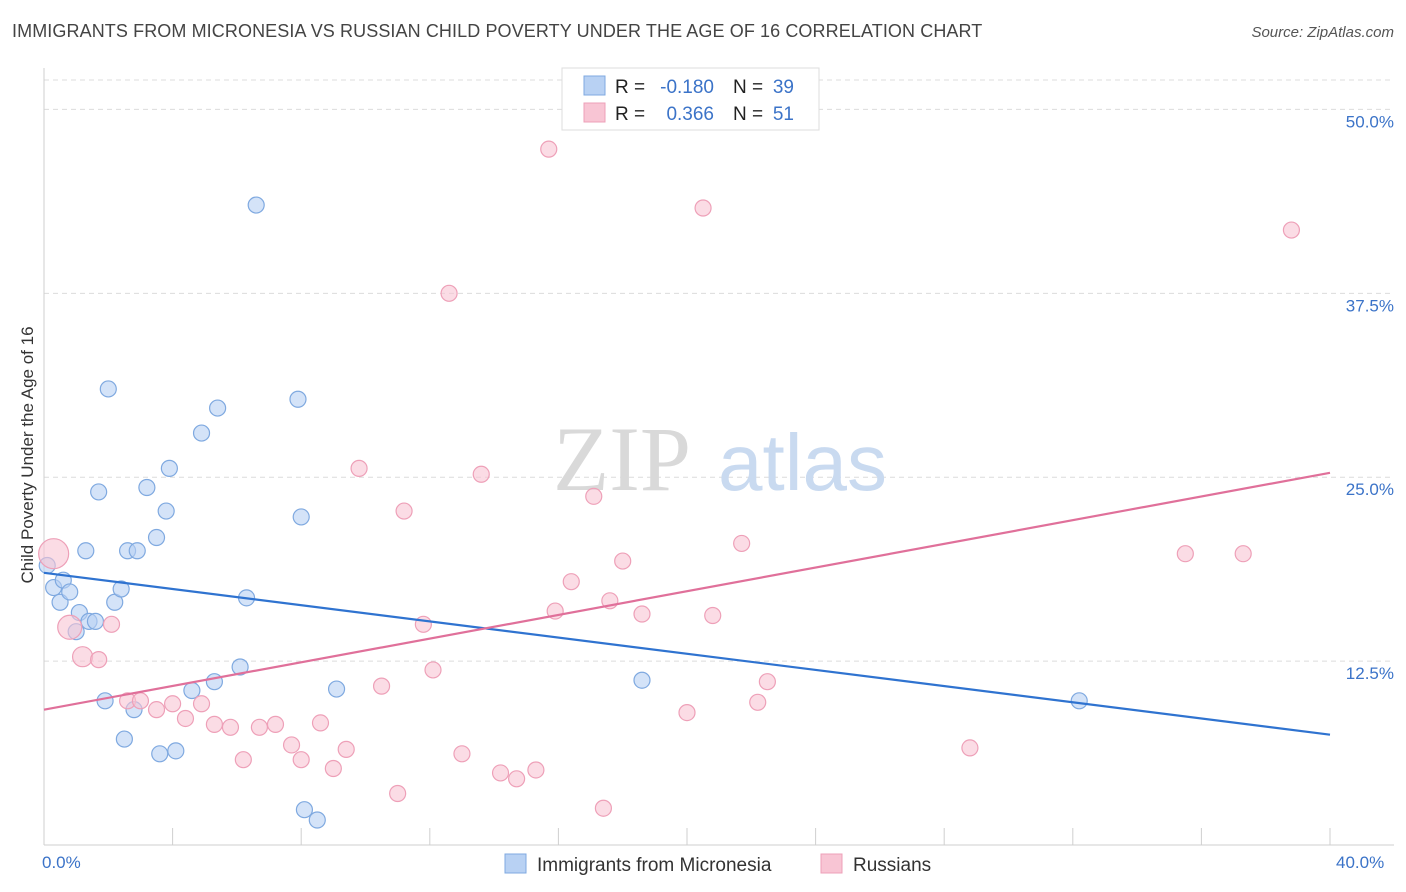 The image size is (1406, 892). Describe the element at coordinates (654, 865) in the screenshot. I see `bottom-legend-label-micronesia: Immigrants from Micronesia` at that location.